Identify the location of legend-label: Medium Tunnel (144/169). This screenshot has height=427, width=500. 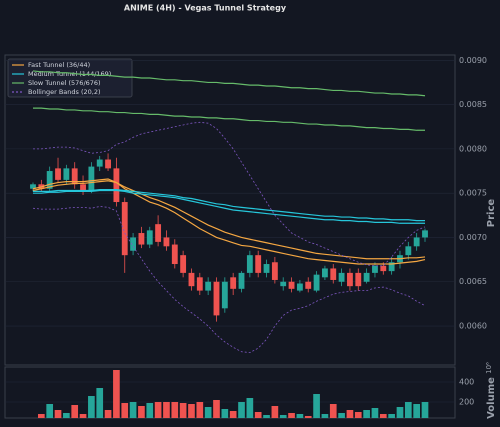
(69, 74).